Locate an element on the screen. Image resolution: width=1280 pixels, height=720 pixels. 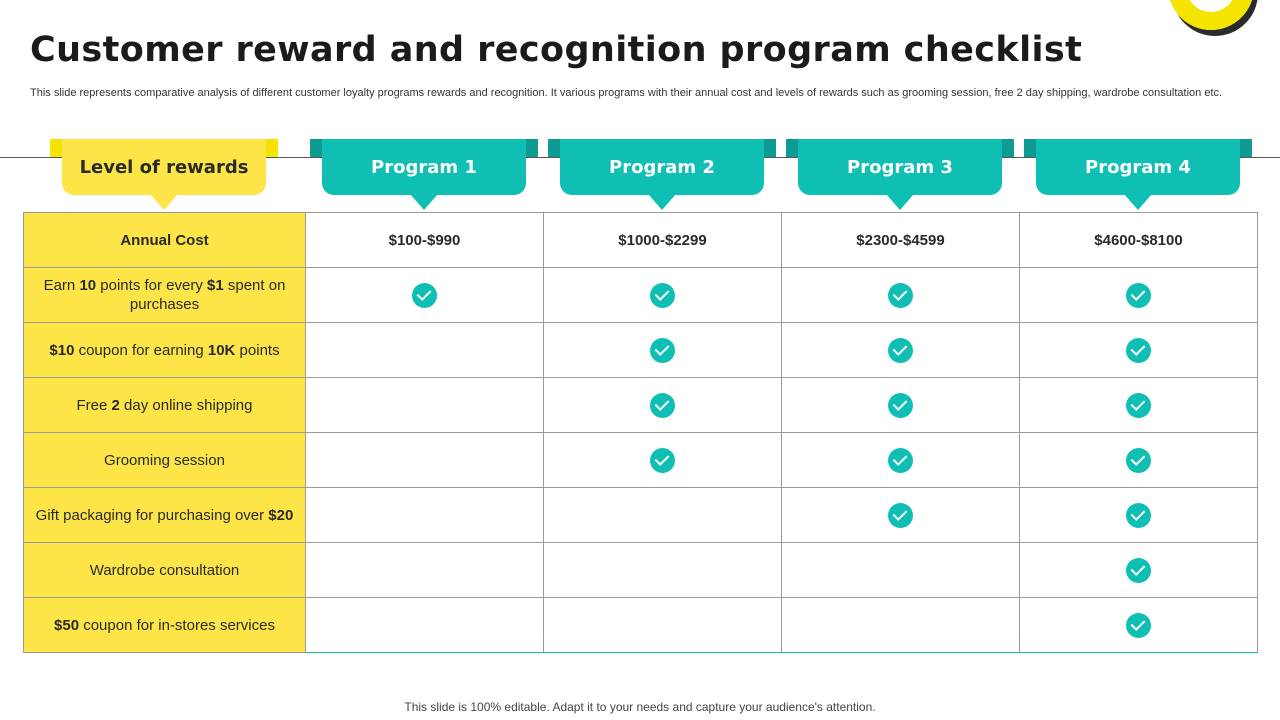
program-1-header: Program 1 is located at coordinates (424, 174).